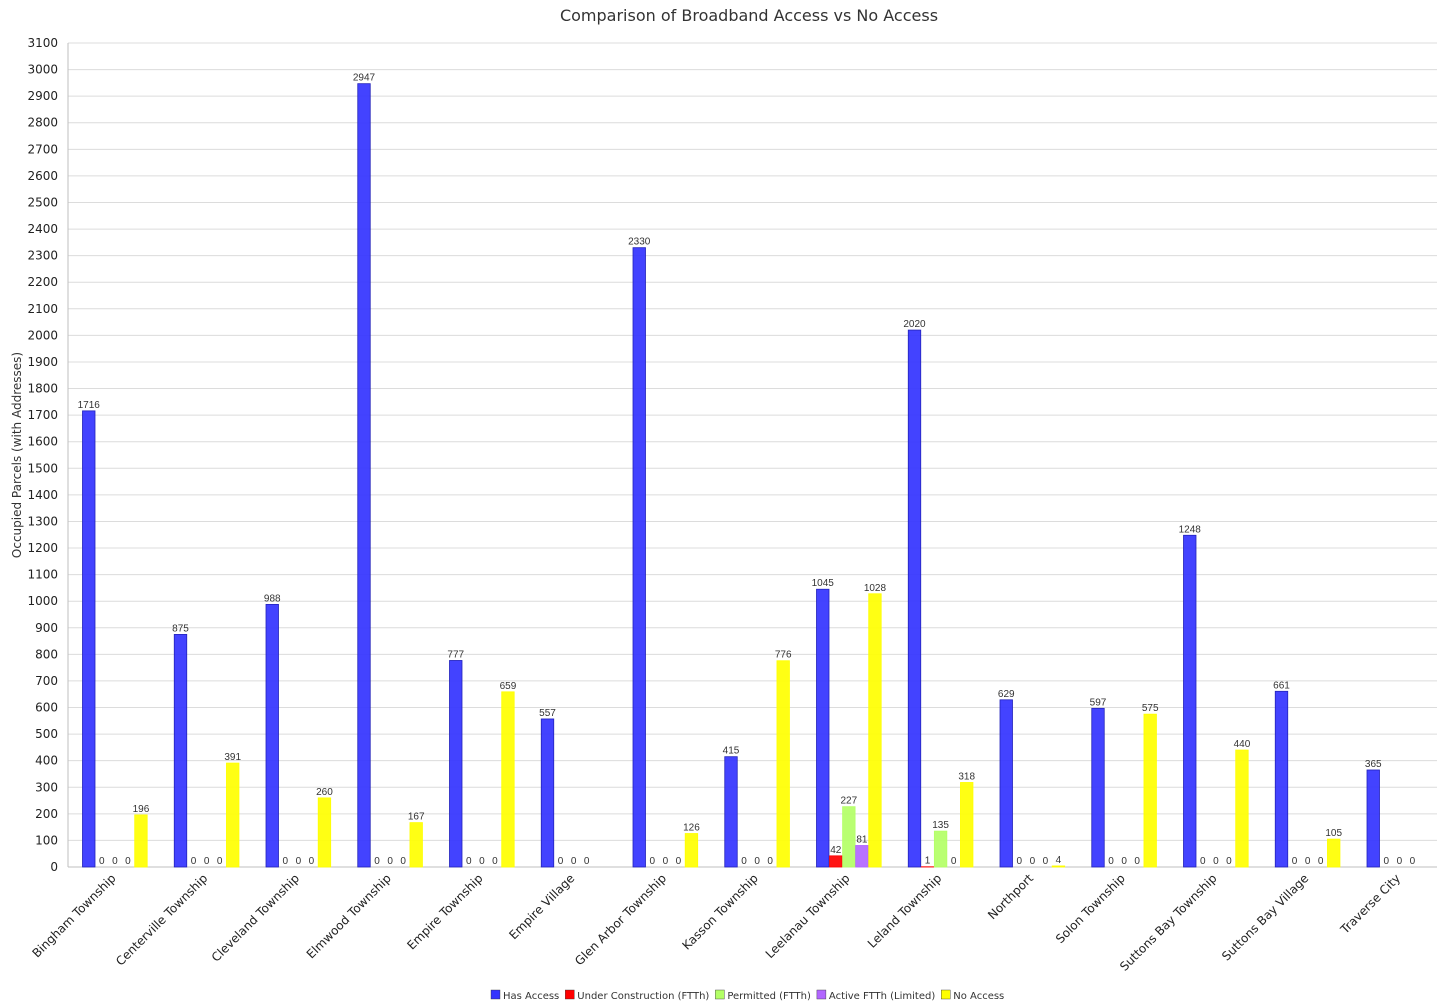  Describe the element at coordinates (1006, 694) in the screenshot. I see `data-label: 629` at that location.